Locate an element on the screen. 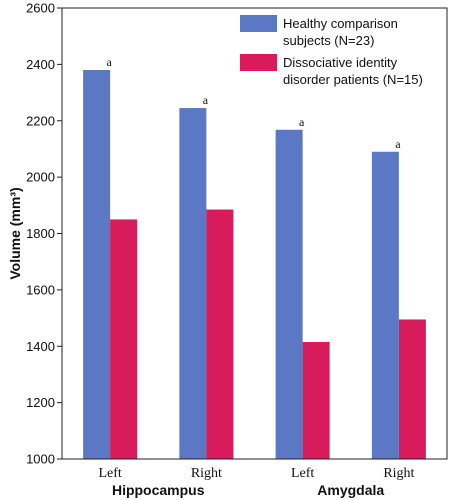  y-tick-label: 1800 is located at coordinates (40, 233).